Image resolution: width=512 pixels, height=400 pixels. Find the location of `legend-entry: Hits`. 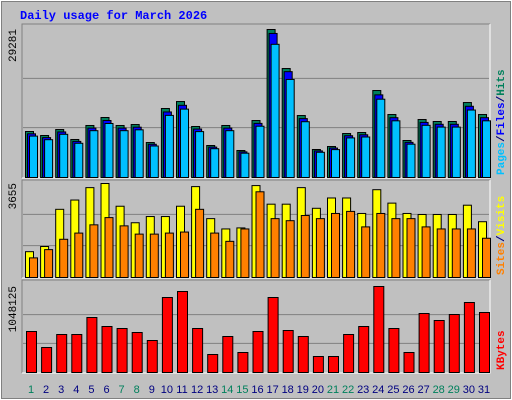

legend-entry: Hits is located at coordinates (502, 82).